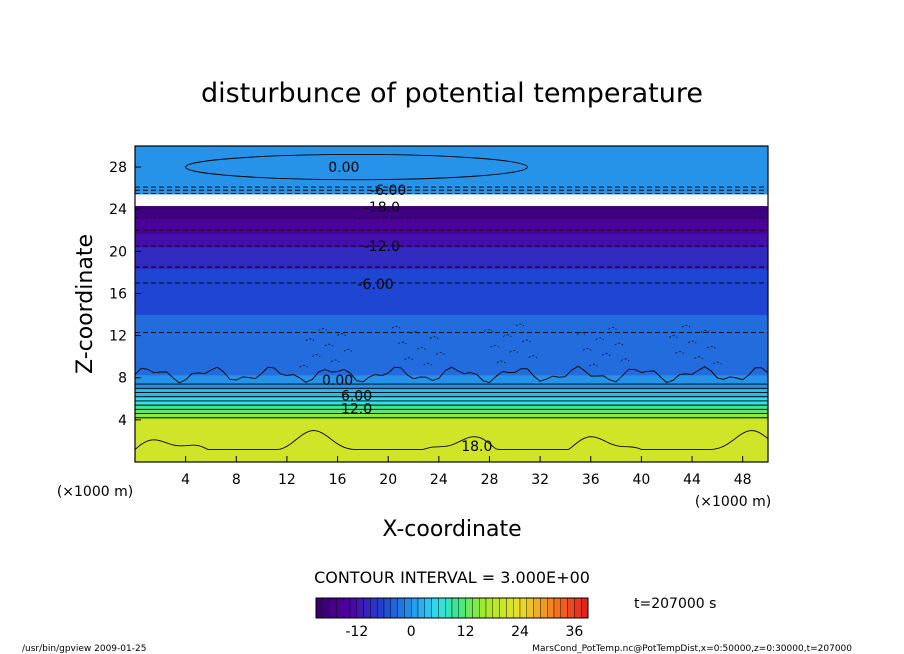  I want to click on x-tick-label: 8, so click(236, 480).